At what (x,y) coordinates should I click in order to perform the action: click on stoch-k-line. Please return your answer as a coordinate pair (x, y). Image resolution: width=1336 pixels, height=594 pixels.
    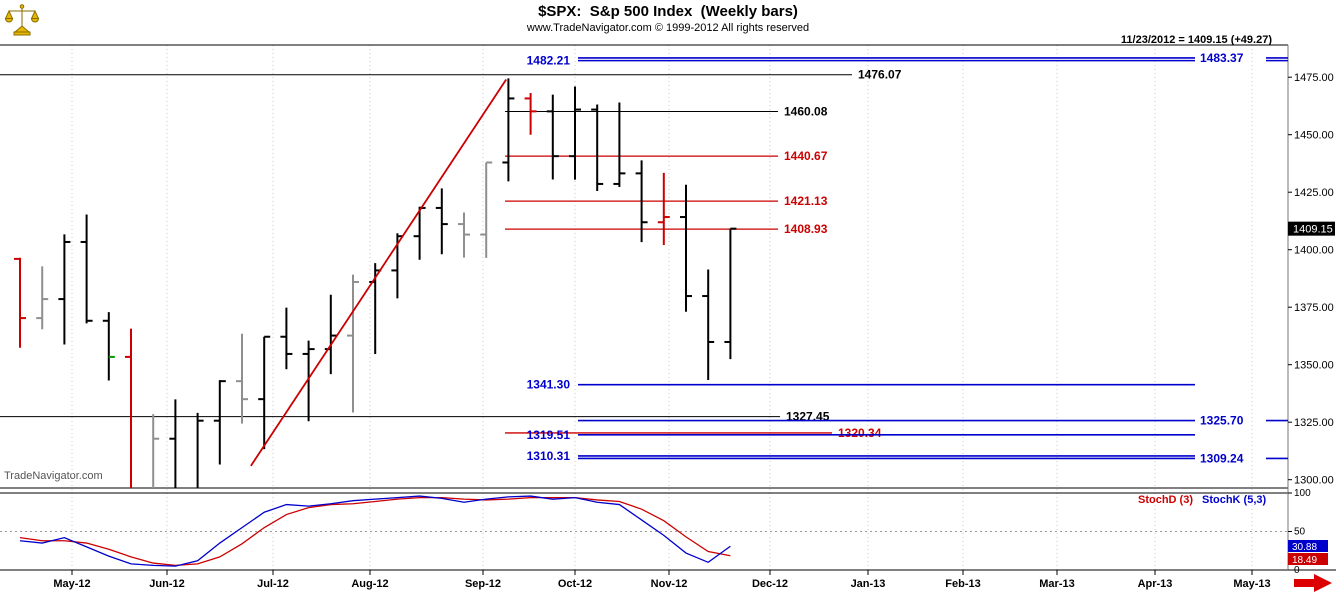
    Looking at the image, I should click on (375, 531).